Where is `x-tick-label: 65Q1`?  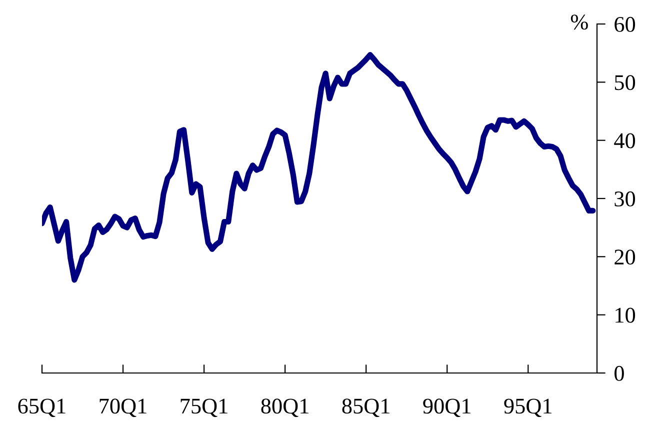 x-tick-label: 65Q1 is located at coordinates (42, 408).